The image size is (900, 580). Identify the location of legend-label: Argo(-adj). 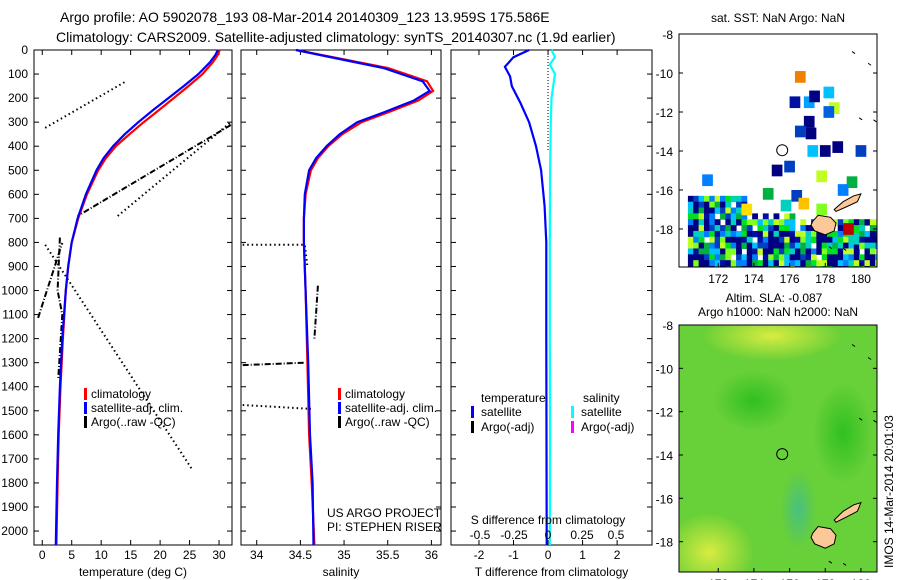
(507, 427).